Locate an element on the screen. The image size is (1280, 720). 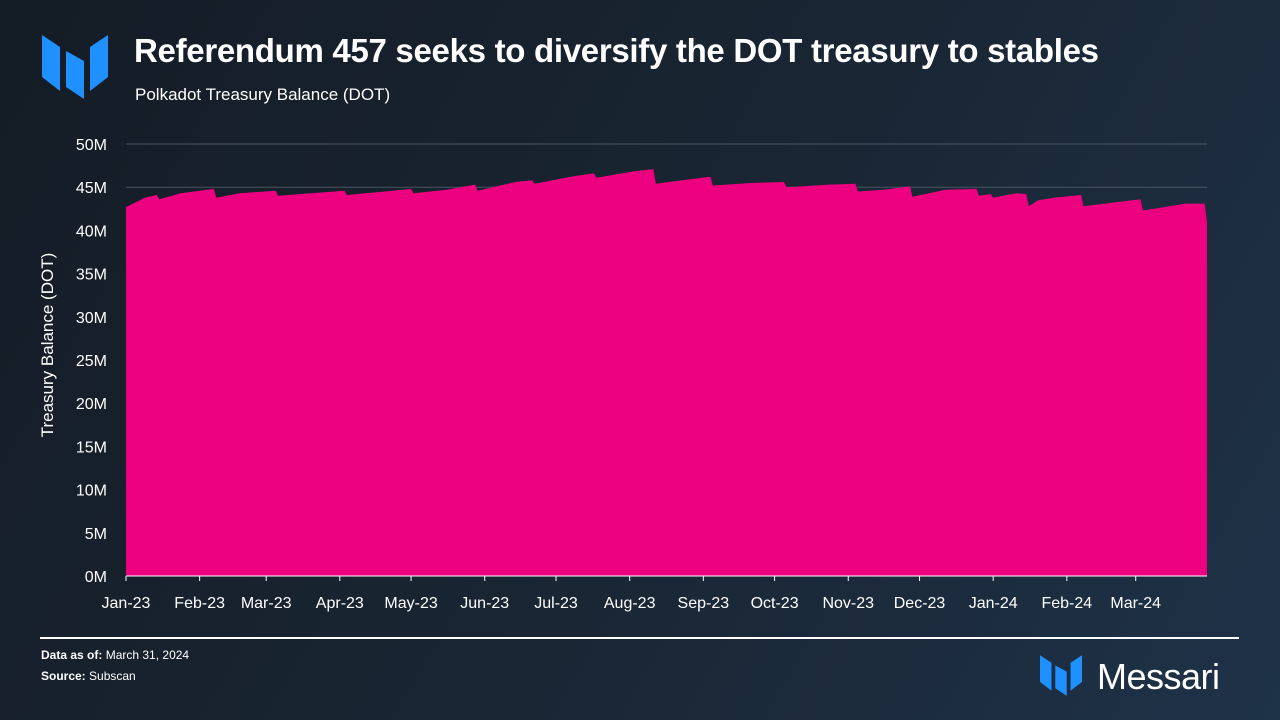
x-tick-label: Feb-24 is located at coordinates (1066, 603).